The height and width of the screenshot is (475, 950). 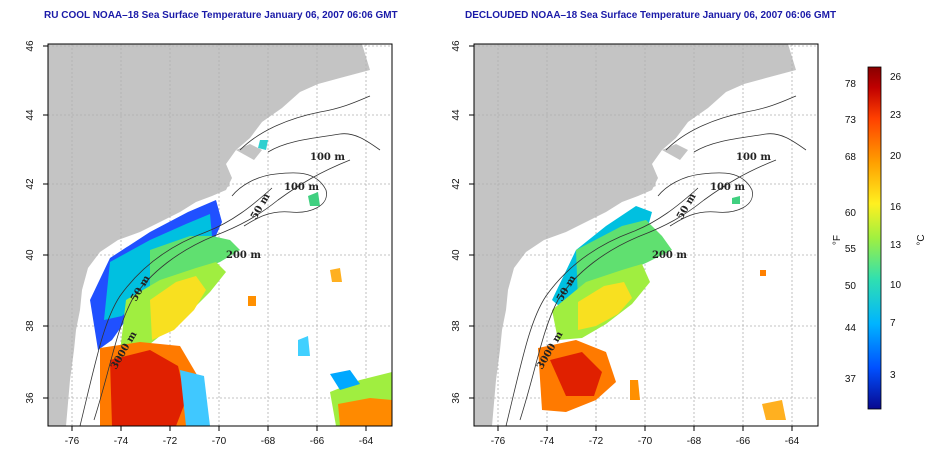 I want to click on right-xtick-label: -64, so click(x=792, y=441).